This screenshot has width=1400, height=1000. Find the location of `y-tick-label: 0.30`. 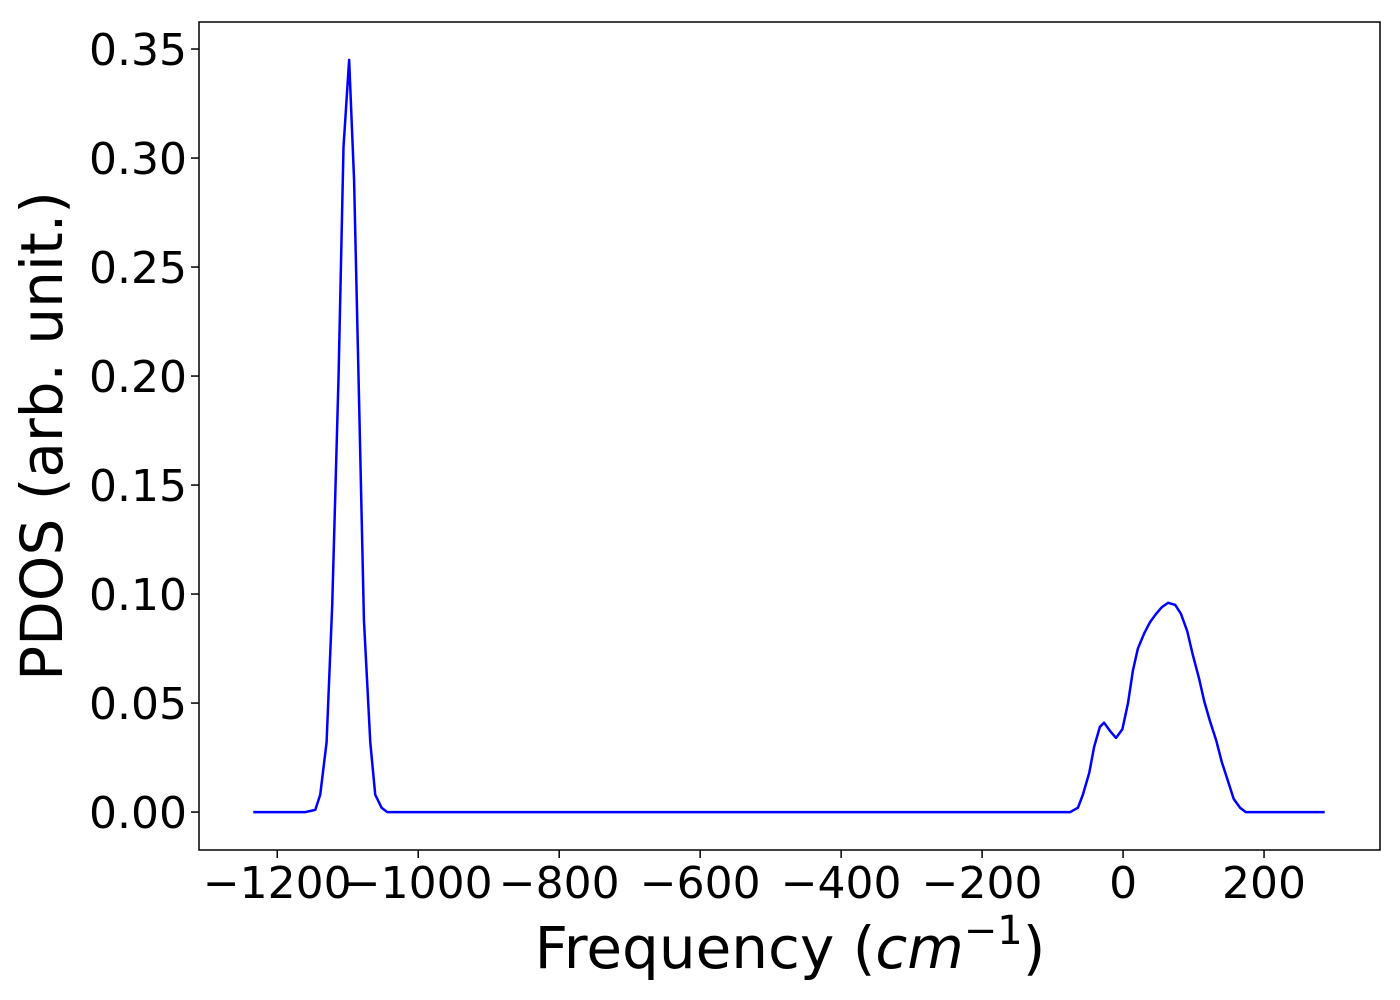

y-tick-label: 0.30 is located at coordinates (138, 159).